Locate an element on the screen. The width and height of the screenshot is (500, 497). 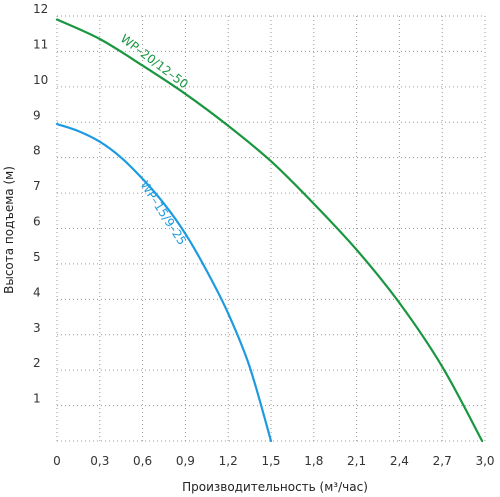
y-tick-label: 11 is located at coordinates (40, 44).